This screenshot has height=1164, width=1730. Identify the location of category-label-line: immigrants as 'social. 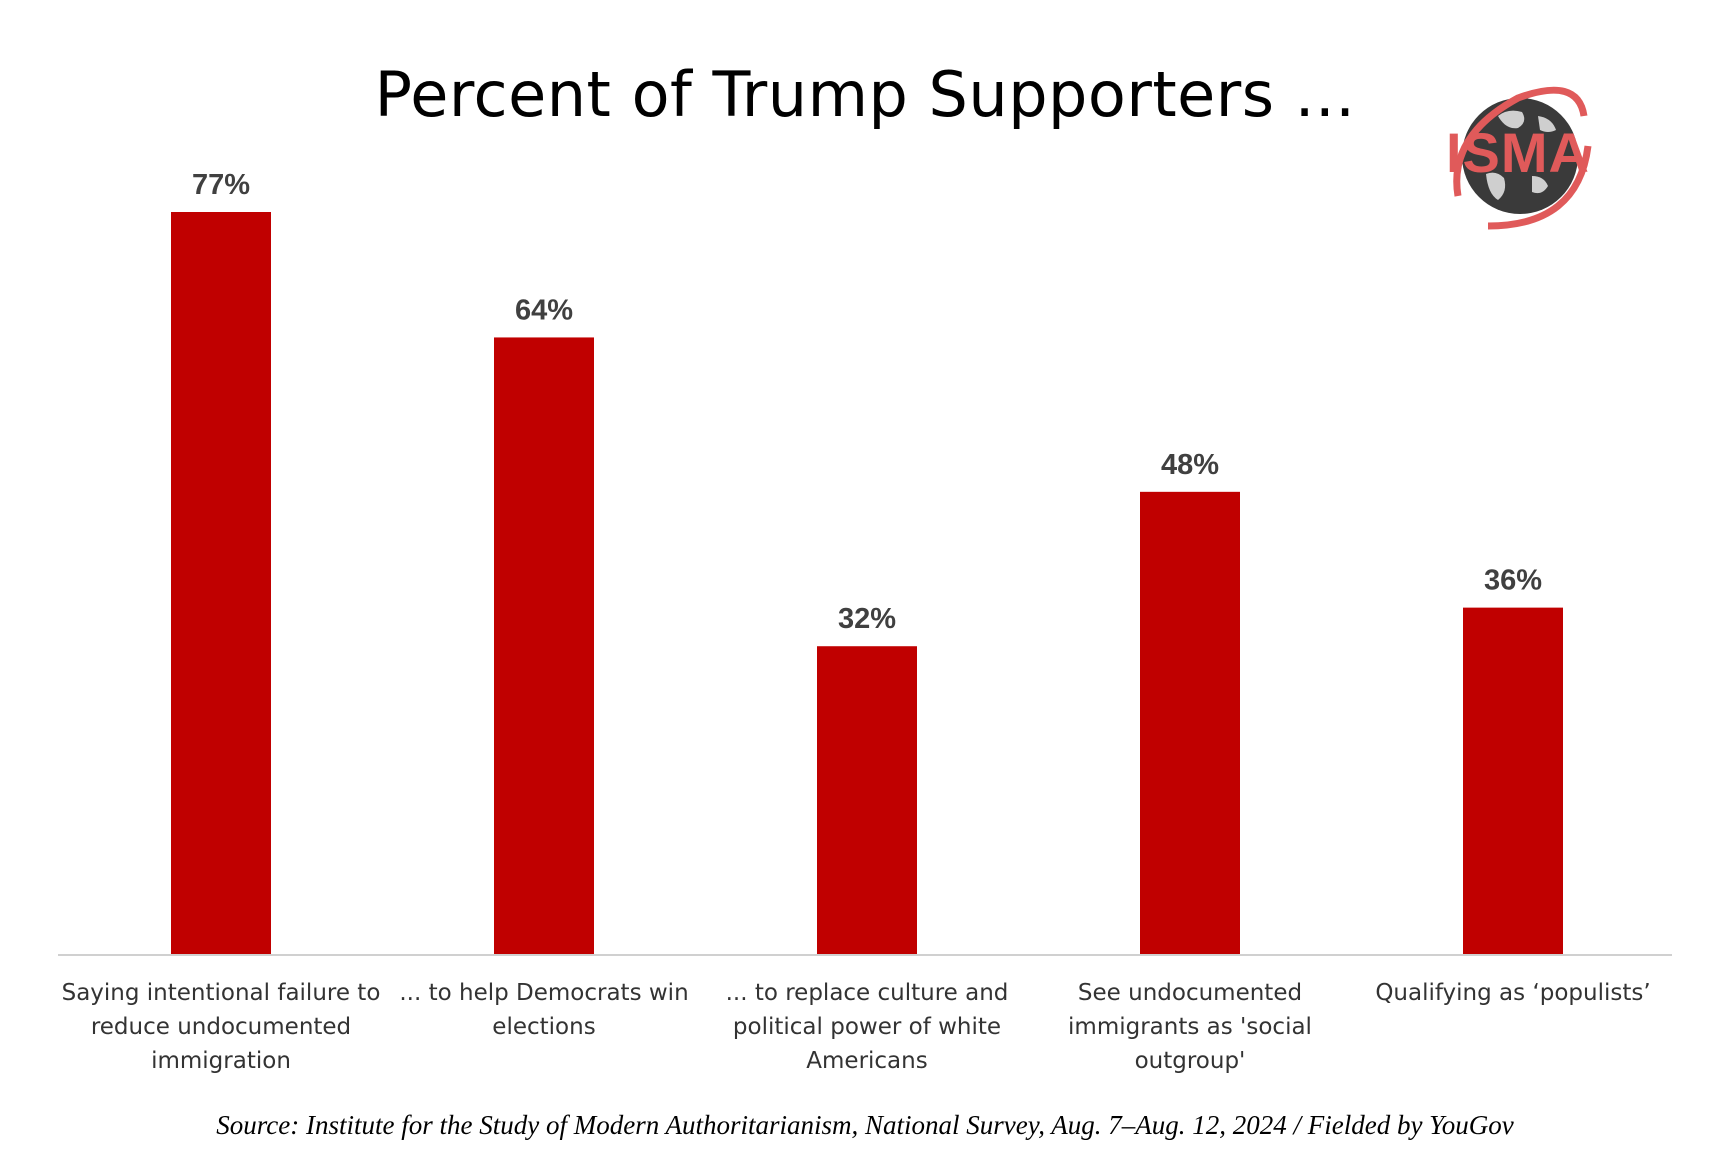
(1190, 1027).